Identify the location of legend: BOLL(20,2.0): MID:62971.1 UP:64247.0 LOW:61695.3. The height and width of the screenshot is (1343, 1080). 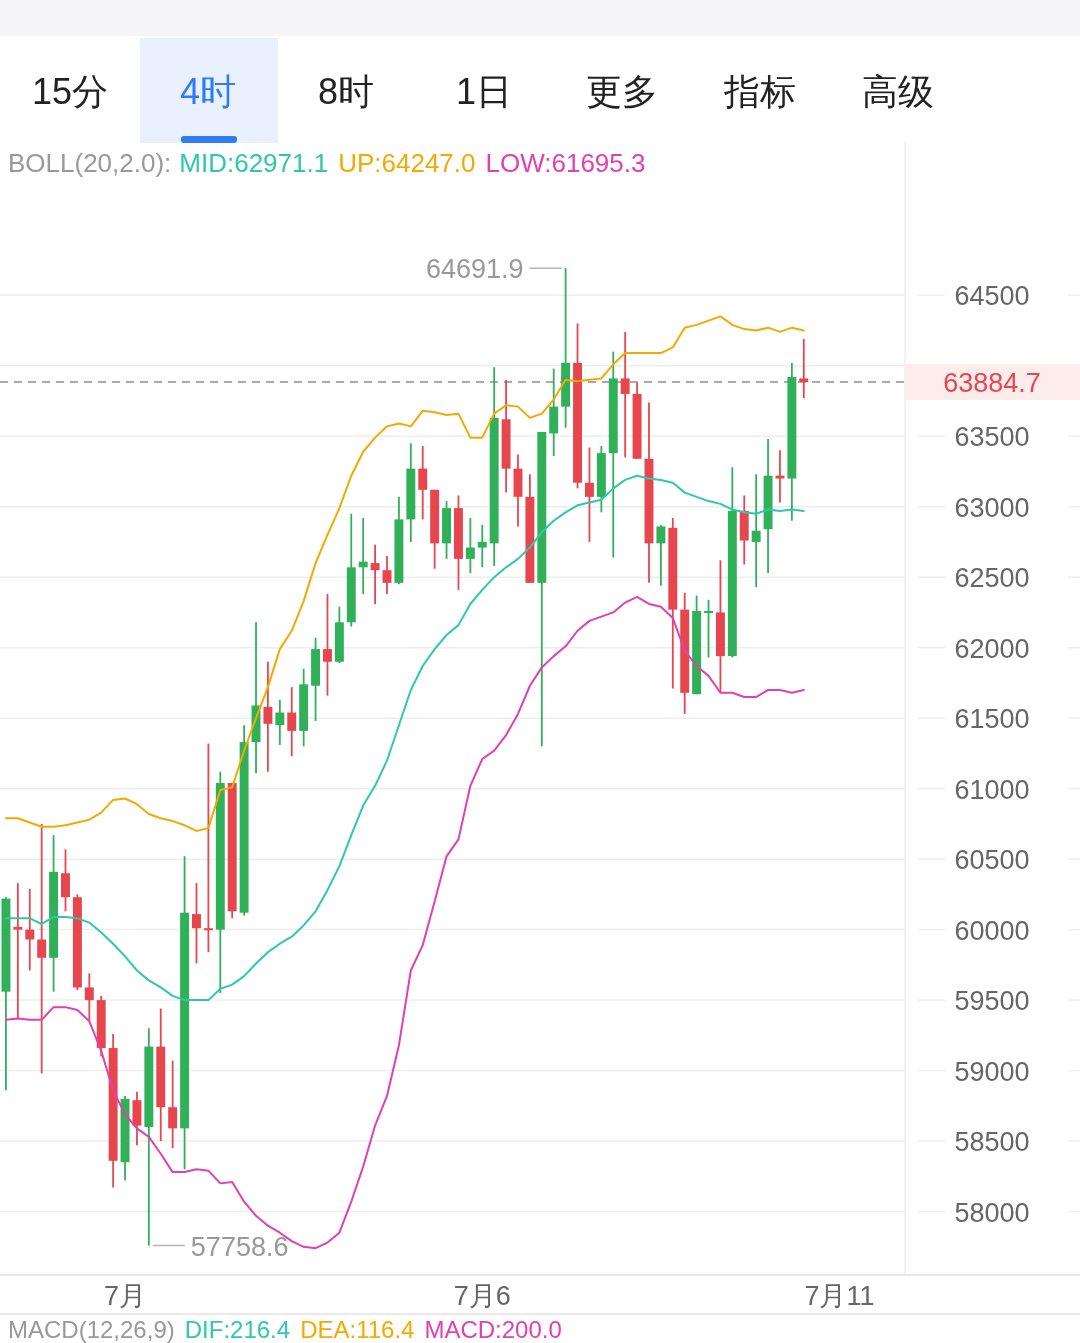
(327, 163).